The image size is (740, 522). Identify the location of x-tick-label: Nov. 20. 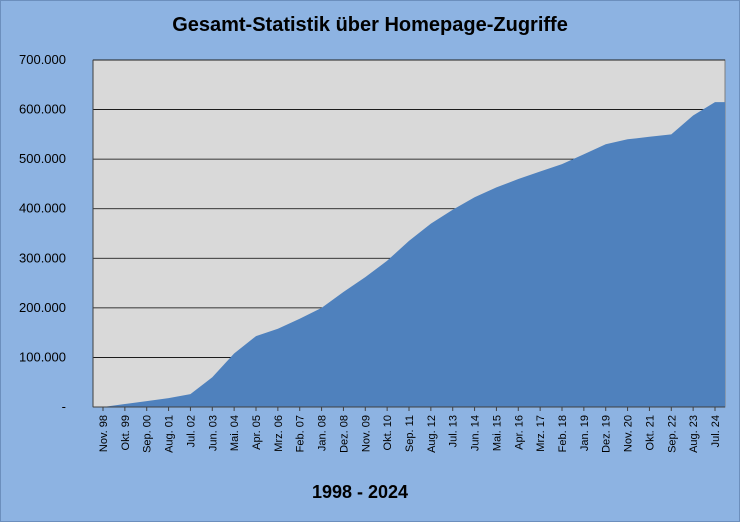
(629, 433).